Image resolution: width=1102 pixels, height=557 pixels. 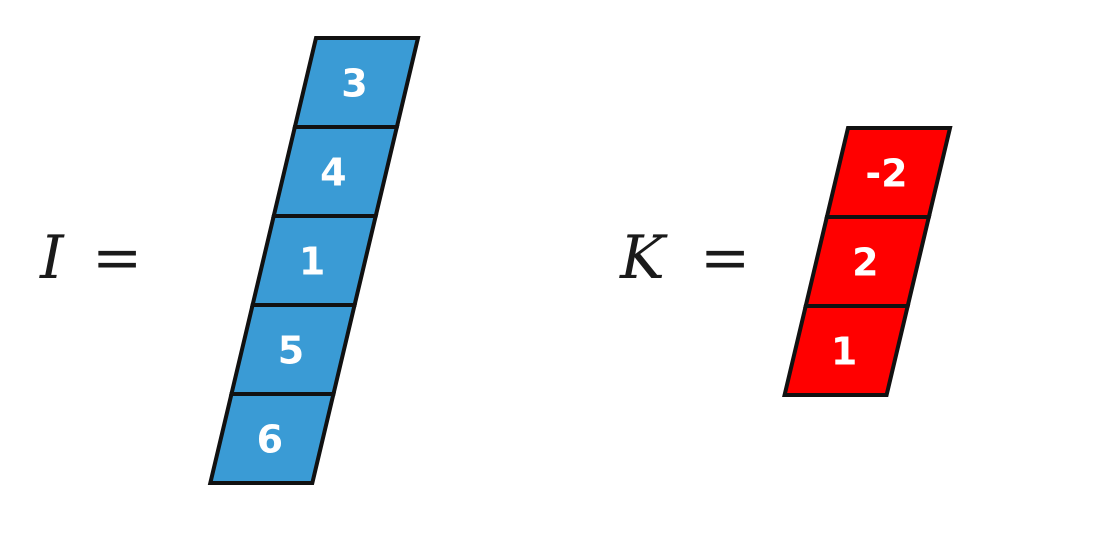 I want to click on vector-i-cell-value: 5, so click(x=291, y=351).